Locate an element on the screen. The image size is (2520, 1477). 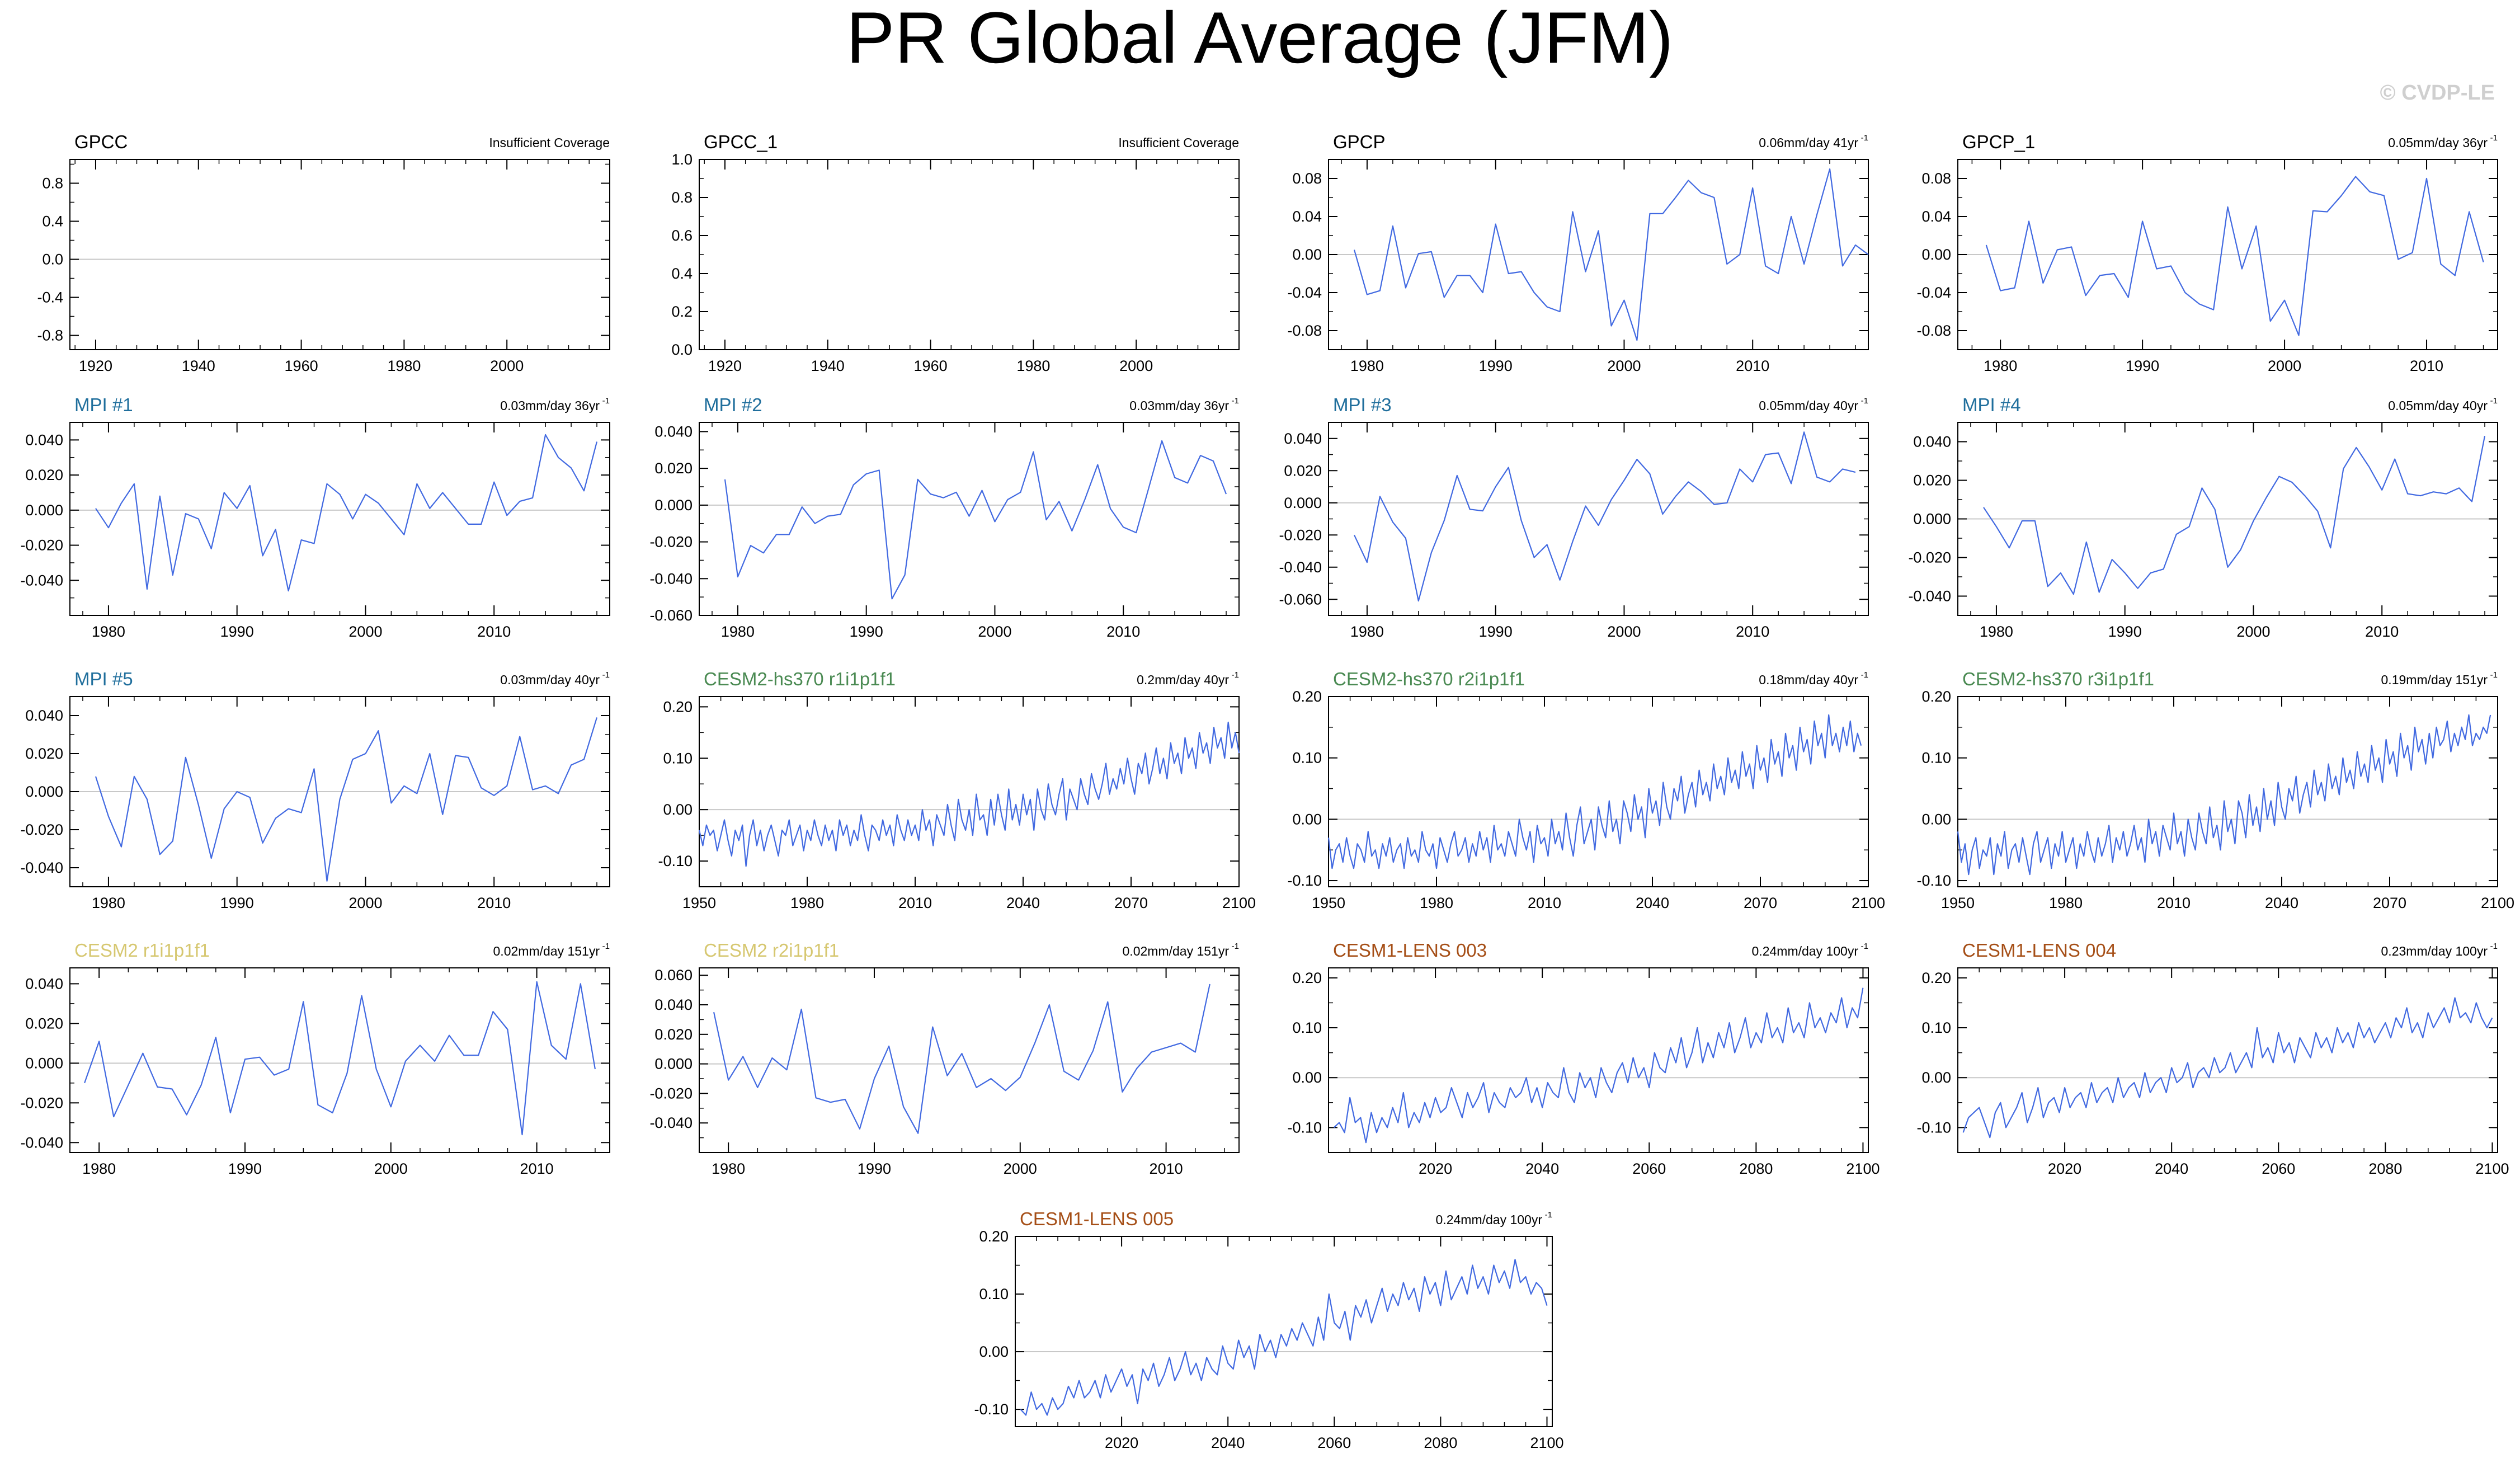
panel-title: GPCP_1 is located at coordinates (1998, 141).